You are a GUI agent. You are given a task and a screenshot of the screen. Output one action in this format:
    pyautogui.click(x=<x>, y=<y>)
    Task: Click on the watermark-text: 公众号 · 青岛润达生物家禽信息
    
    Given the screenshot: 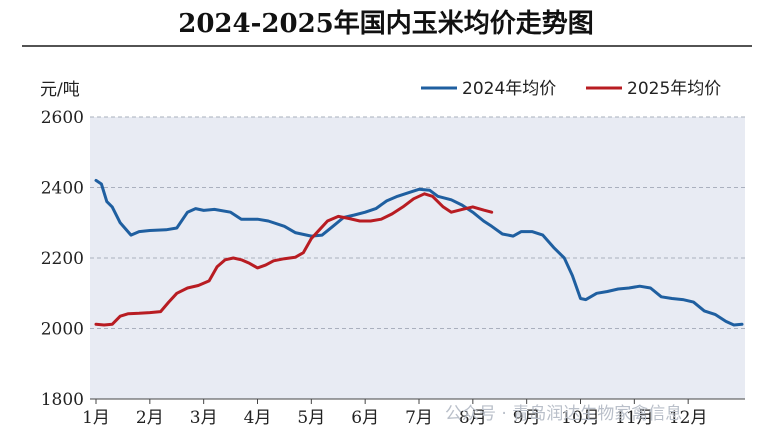 What is the action you would take?
    pyautogui.click(x=563, y=414)
    